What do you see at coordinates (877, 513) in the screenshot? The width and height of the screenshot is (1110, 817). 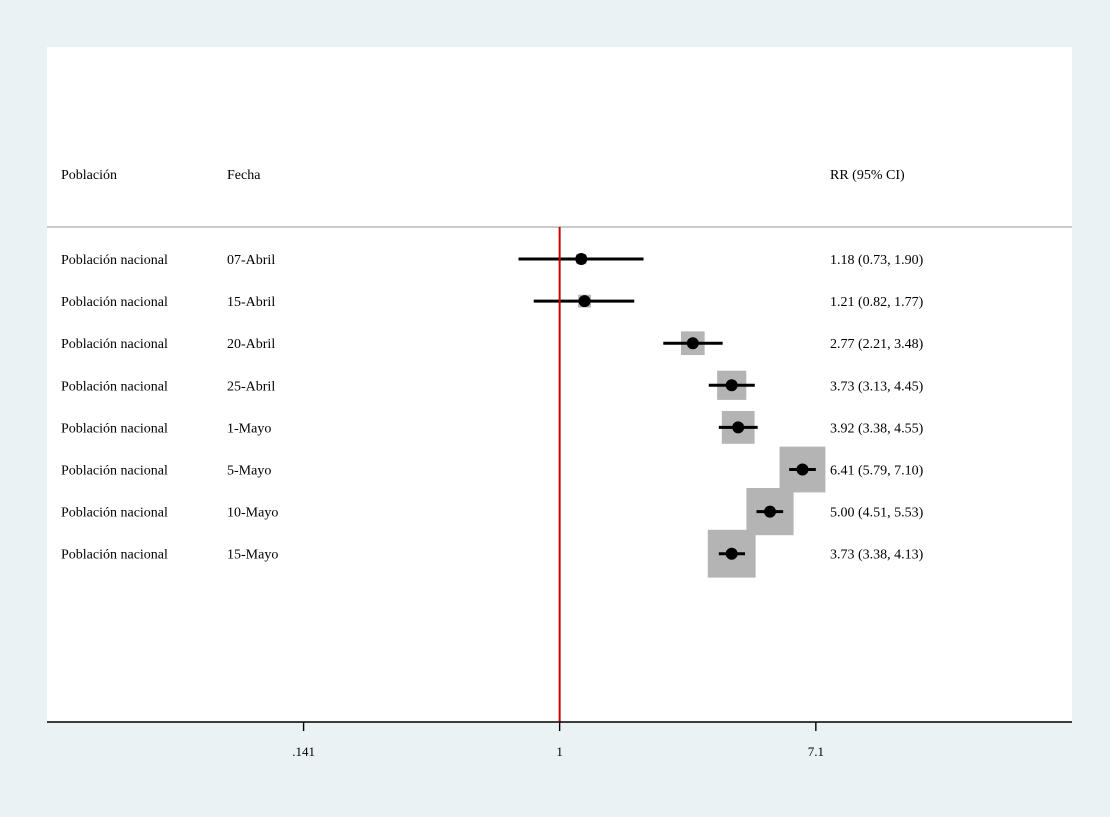 I see `rr-ci-label: 5.00 (4.51, 5.53)` at bounding box center [877, 513].